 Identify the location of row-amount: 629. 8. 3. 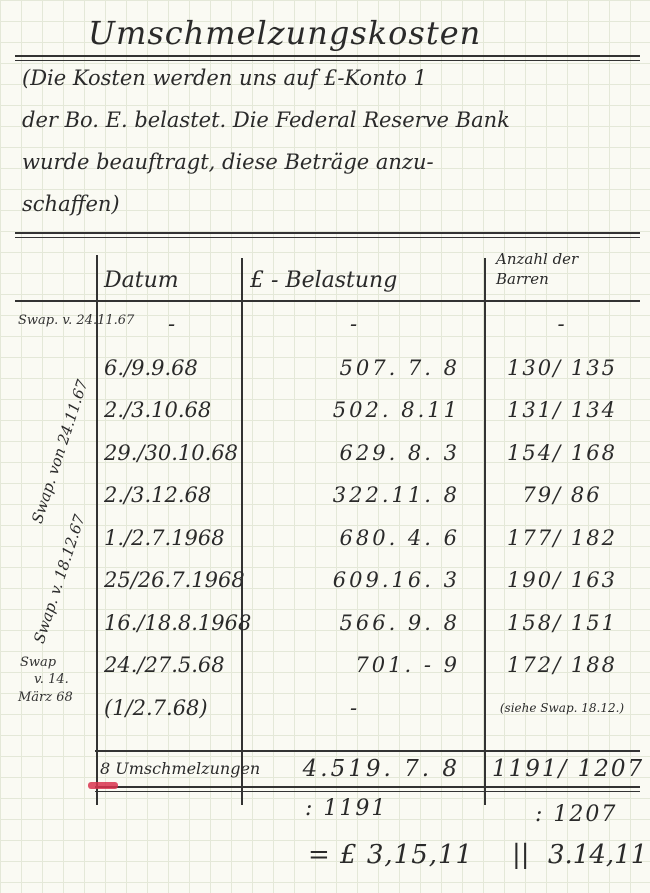
(399, 453).